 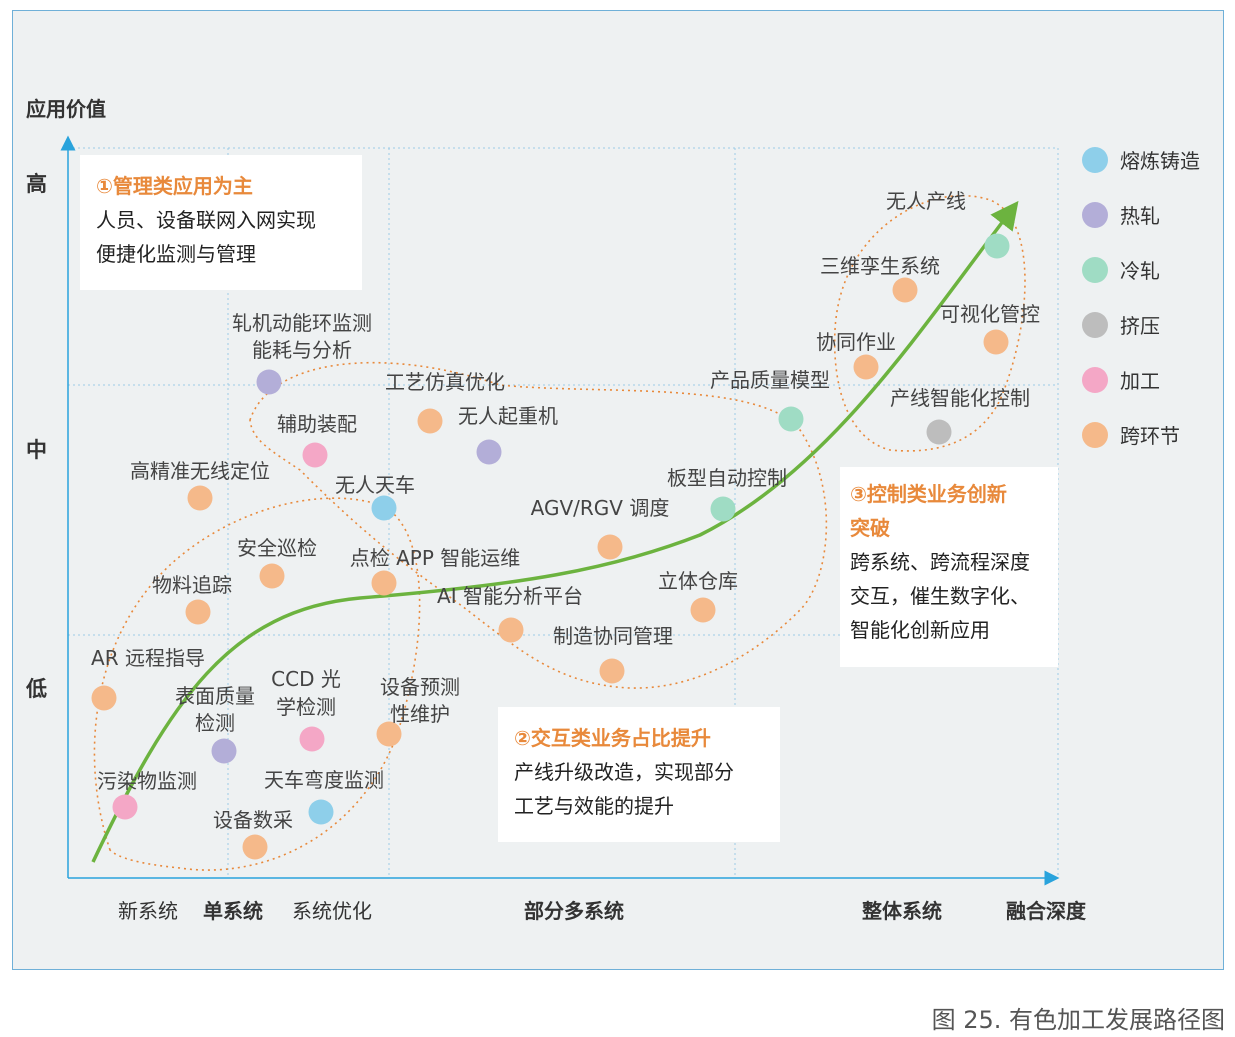 What do you see at coordinates (435, 558) in the screenshot?
I see `point-label: 点检 APP 智能运维` at bounding box center [435, 558].